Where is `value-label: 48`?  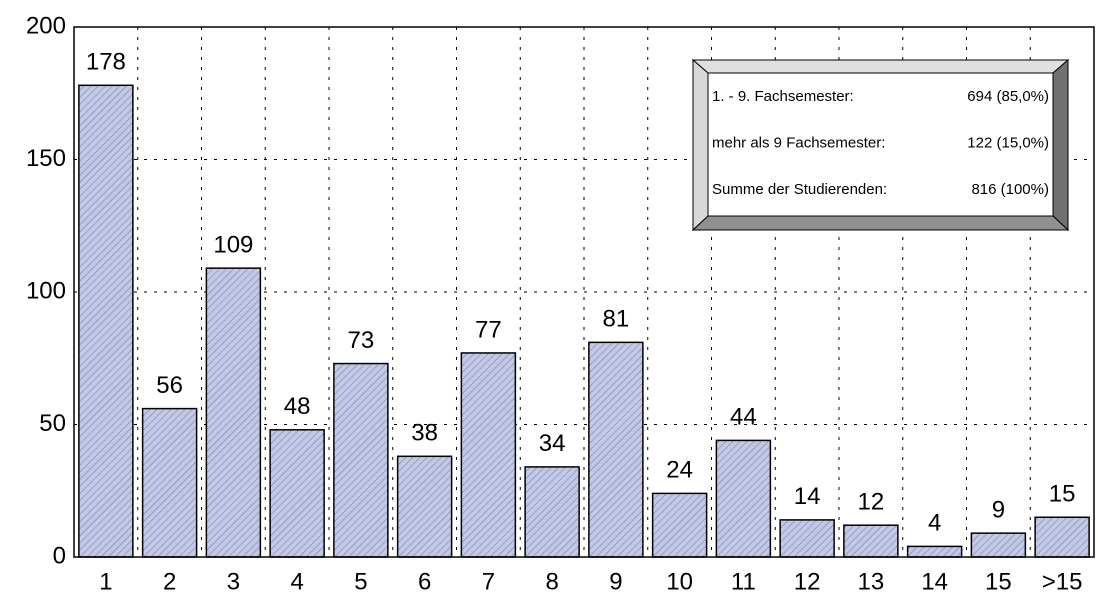
value-label: 48 is located at coordinates (297, 406).